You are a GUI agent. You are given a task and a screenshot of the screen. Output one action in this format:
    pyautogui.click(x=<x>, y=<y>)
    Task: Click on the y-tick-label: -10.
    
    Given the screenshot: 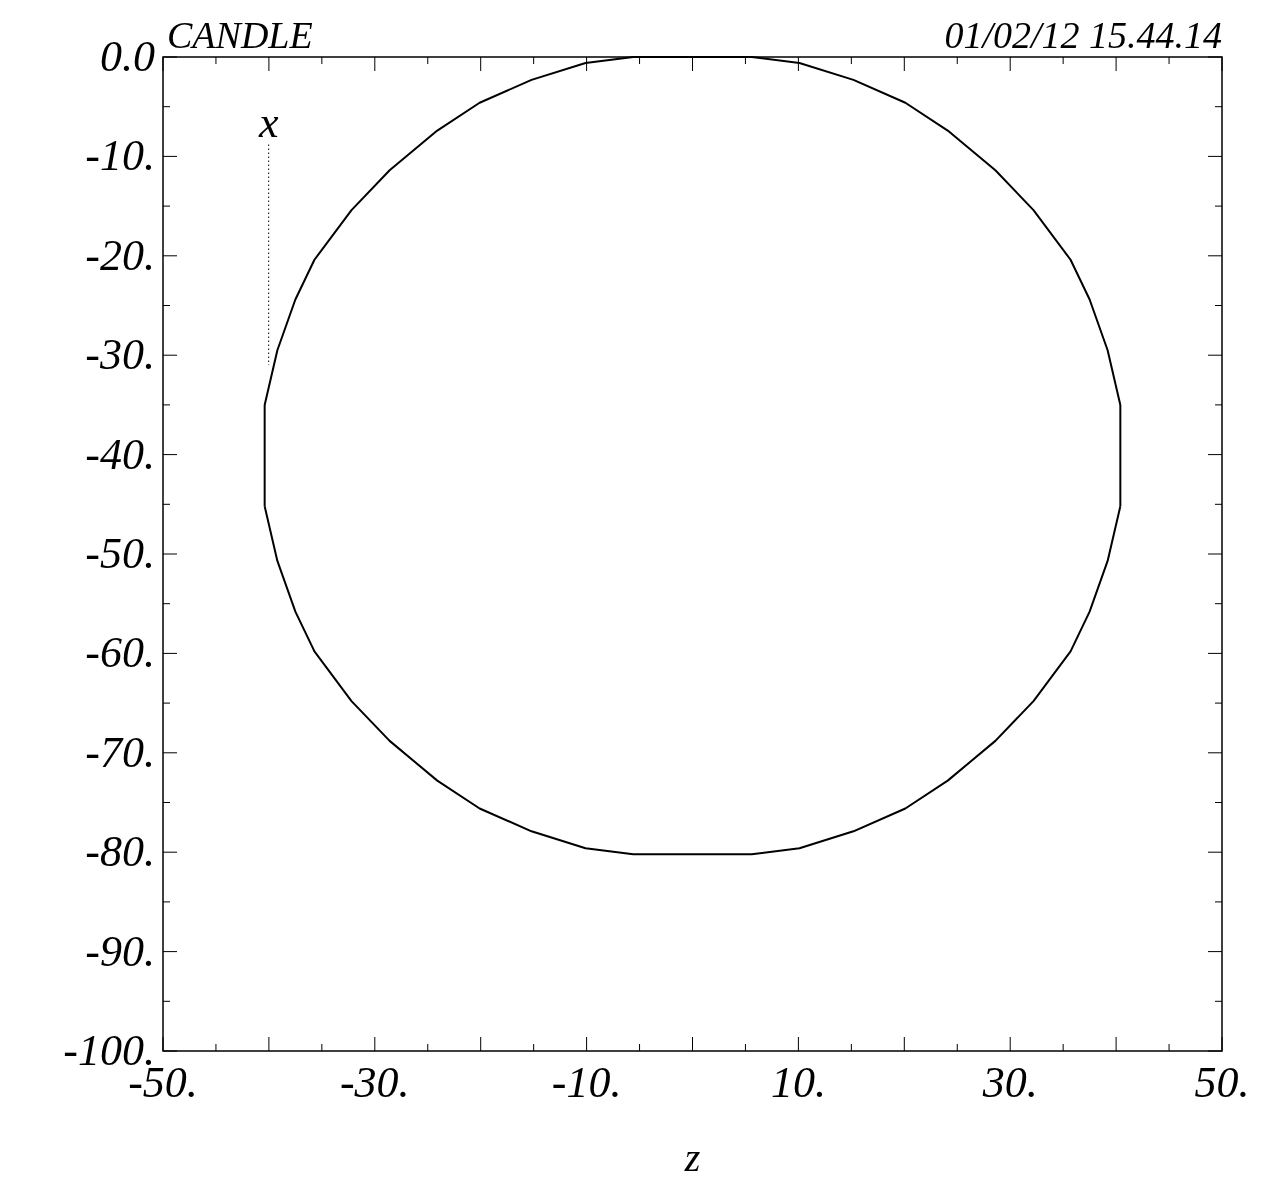 What is the action you would take?
    pyautogui.click(x=120, y=156)
    